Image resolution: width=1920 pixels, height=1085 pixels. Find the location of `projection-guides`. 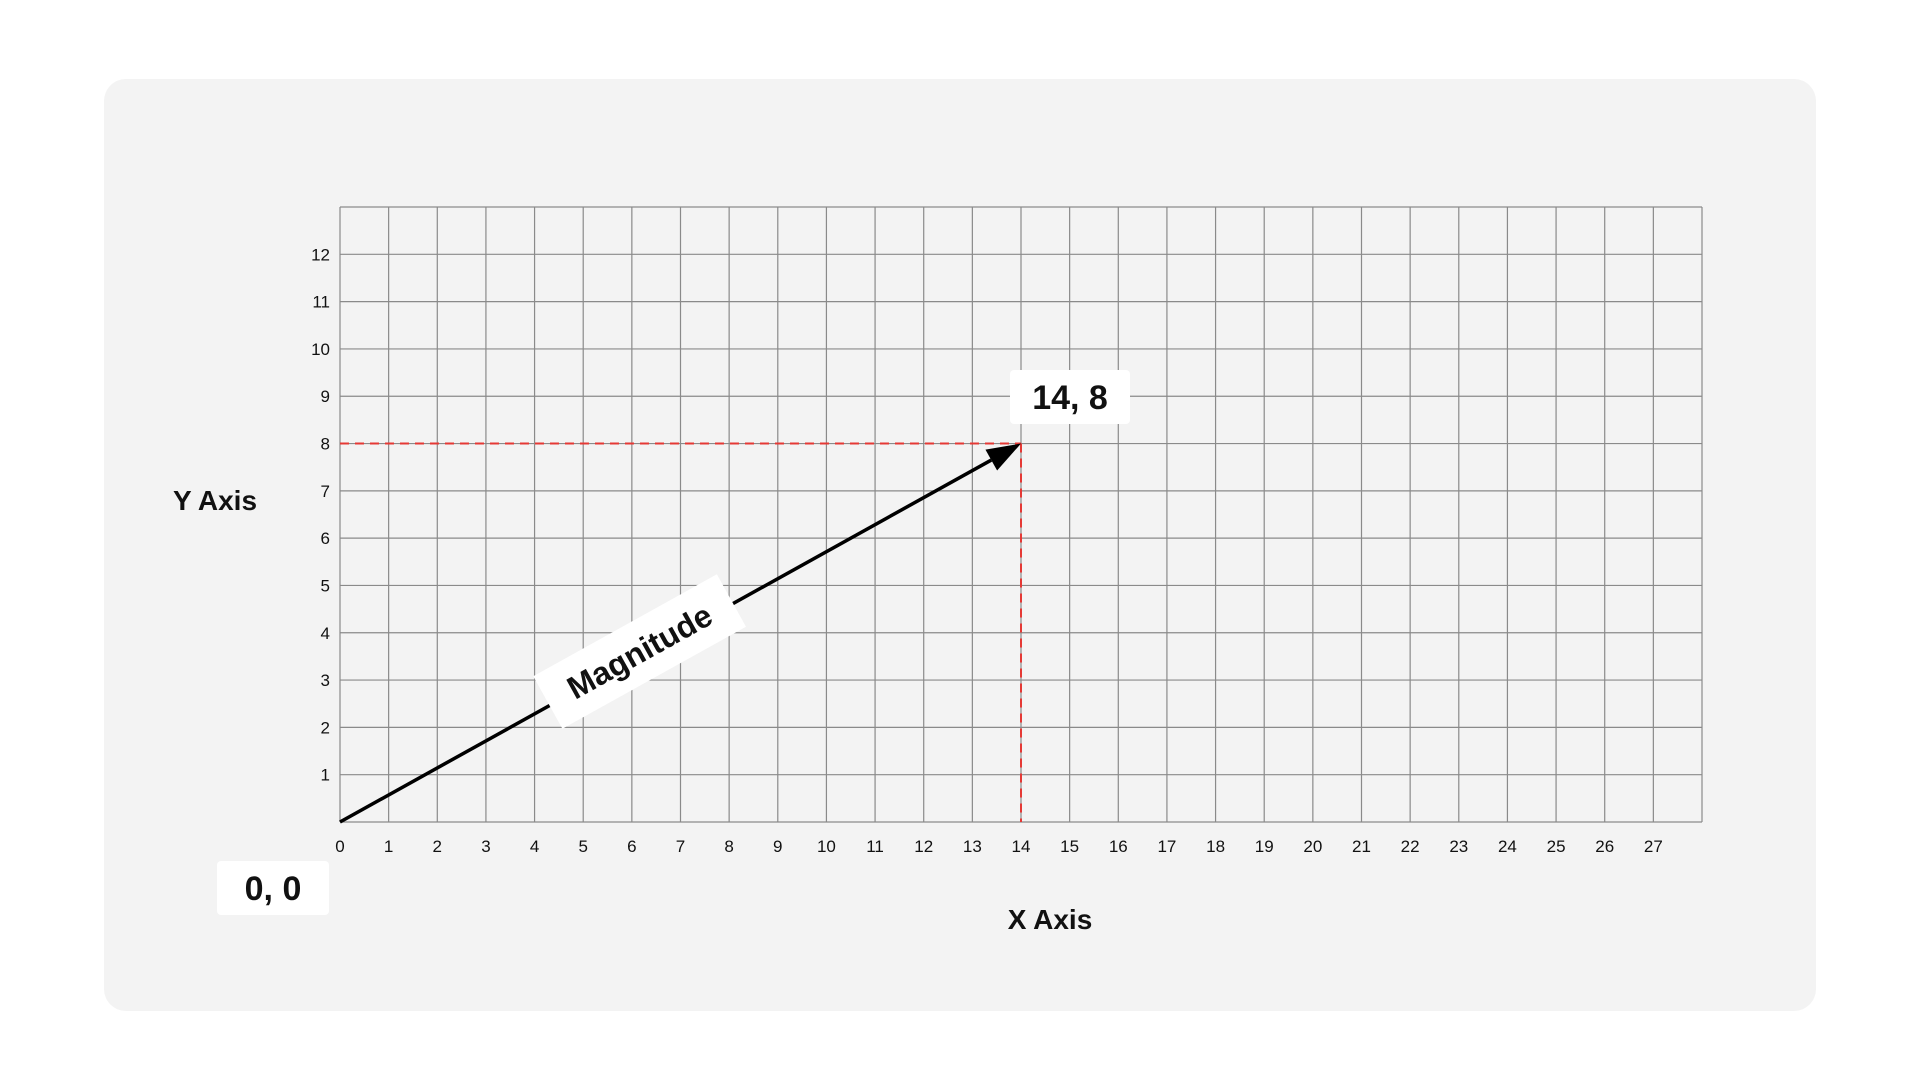

projection-guides is located at coordinates (681, 632).